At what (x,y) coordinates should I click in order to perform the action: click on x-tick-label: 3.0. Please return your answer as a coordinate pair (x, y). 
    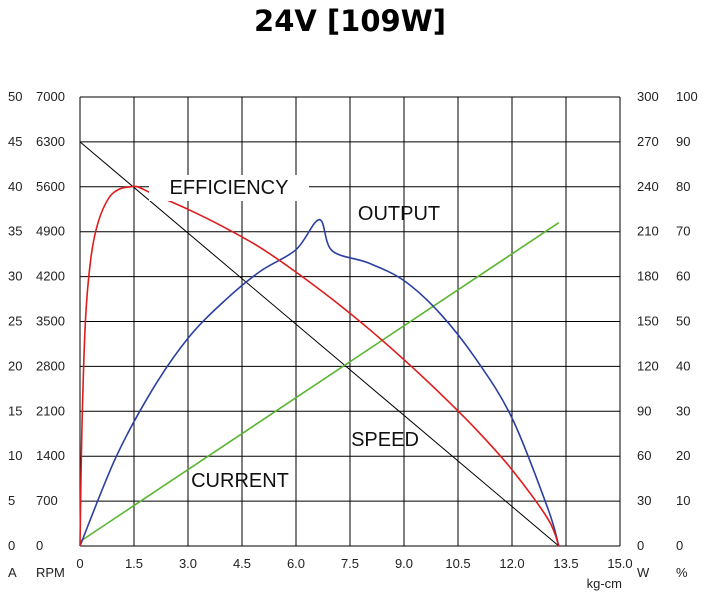
    Looking at the image, I should click on (188, 563).